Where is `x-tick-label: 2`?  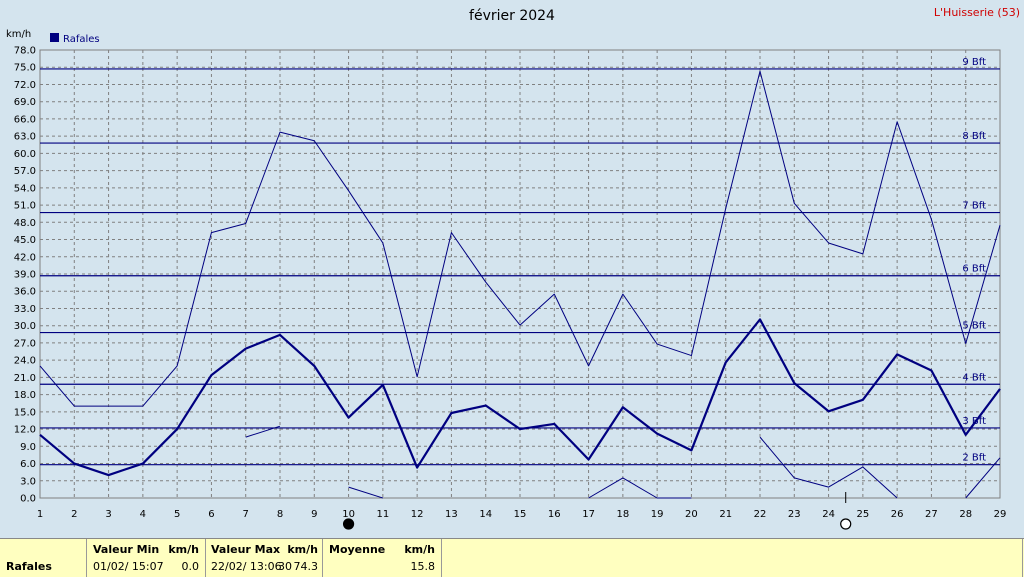 x-tick-label: 2 is located at coordinates (74, 514).